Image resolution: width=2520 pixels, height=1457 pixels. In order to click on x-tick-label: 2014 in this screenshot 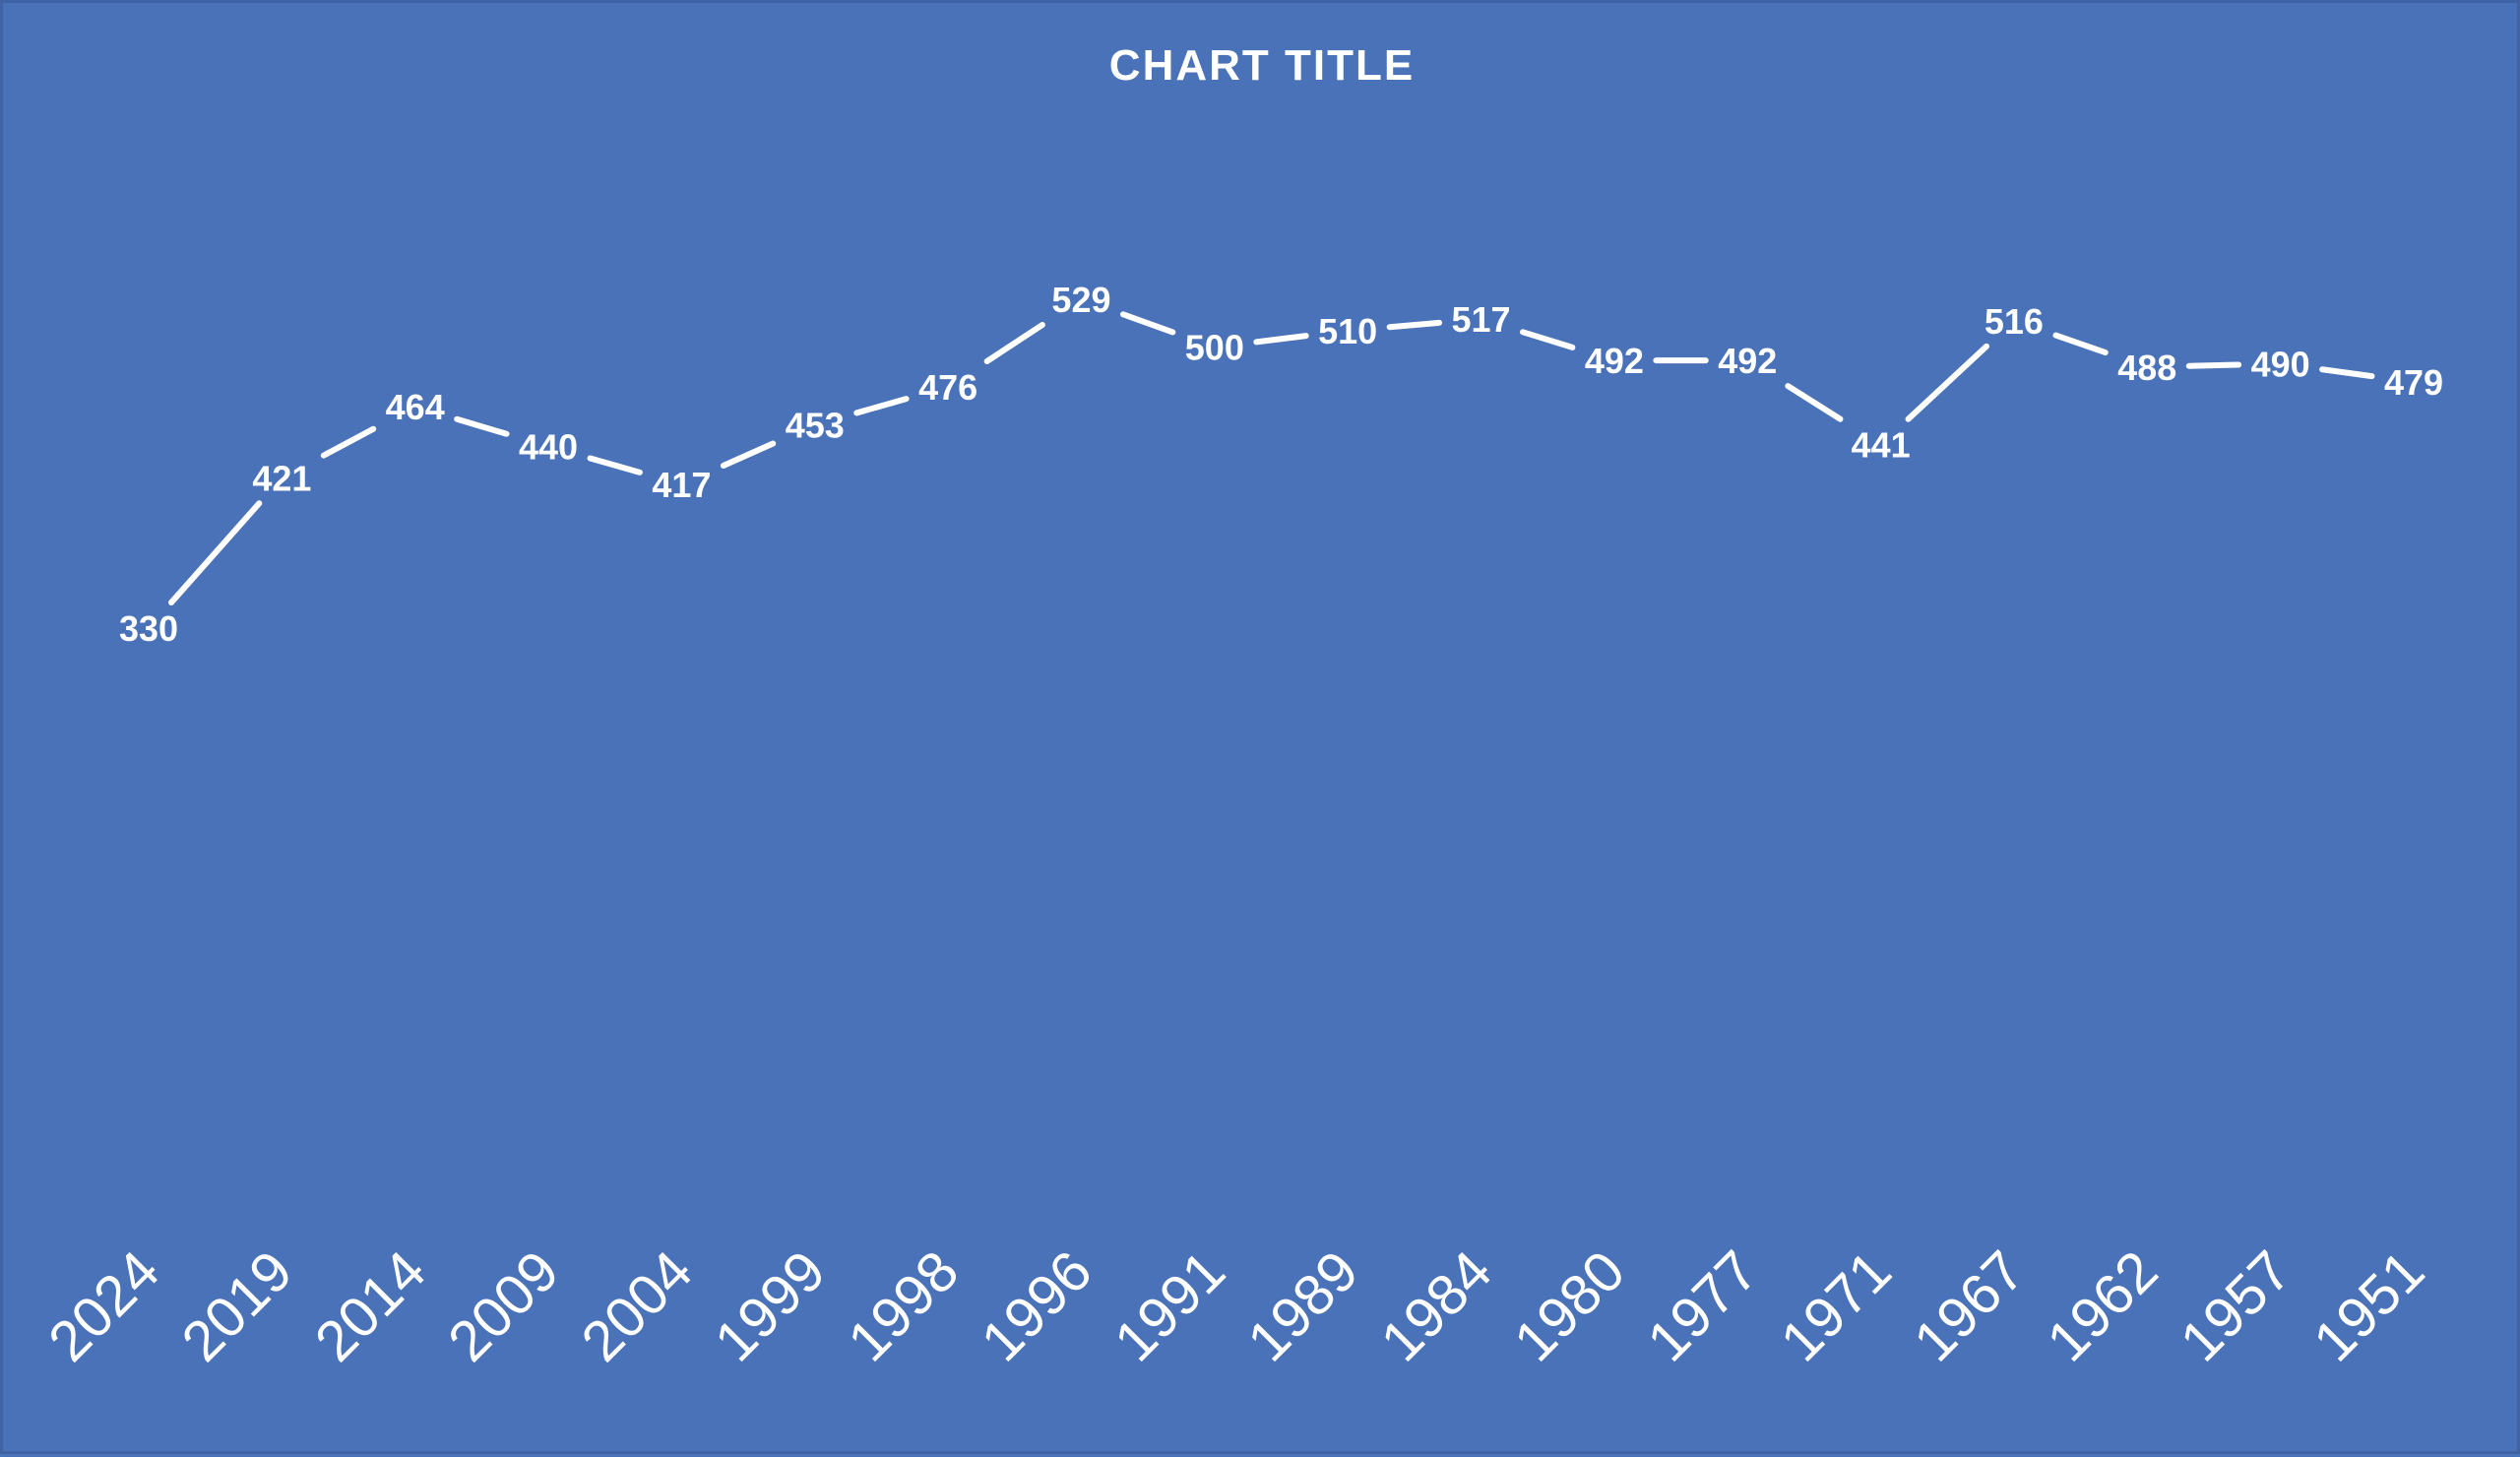, I will do `click(370, 1305)`.